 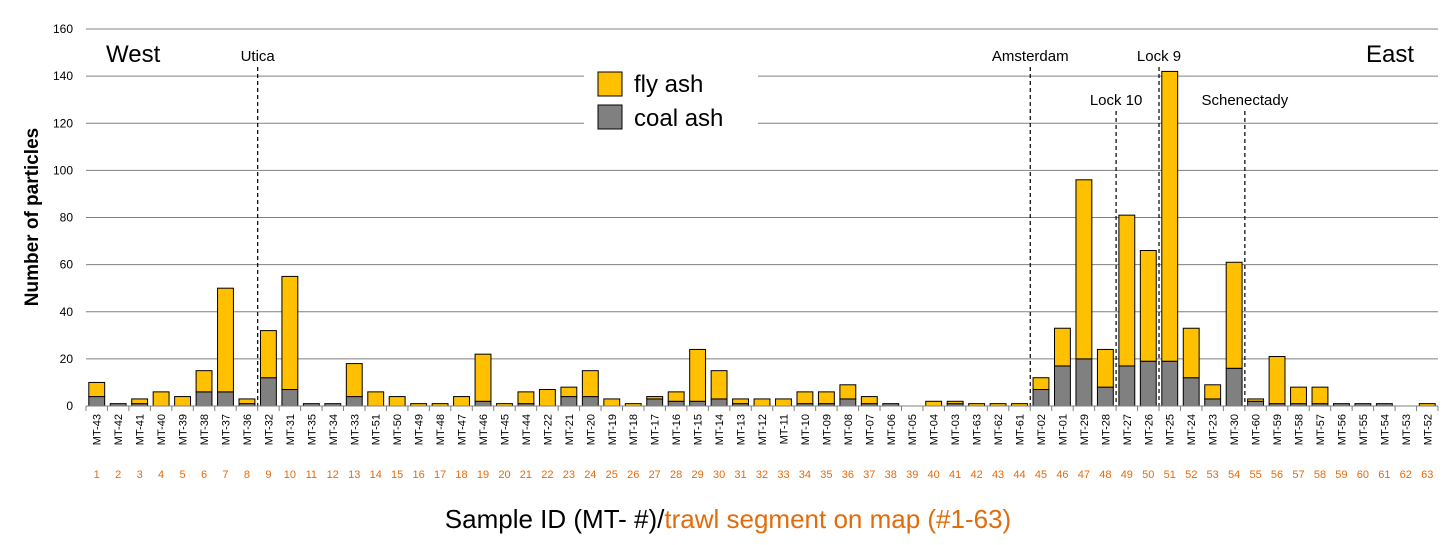 What do you see at coordinates (1021, 429) in the screenshot?
I see `x-category-label: MT-61` at bounding box center [1021, 429].